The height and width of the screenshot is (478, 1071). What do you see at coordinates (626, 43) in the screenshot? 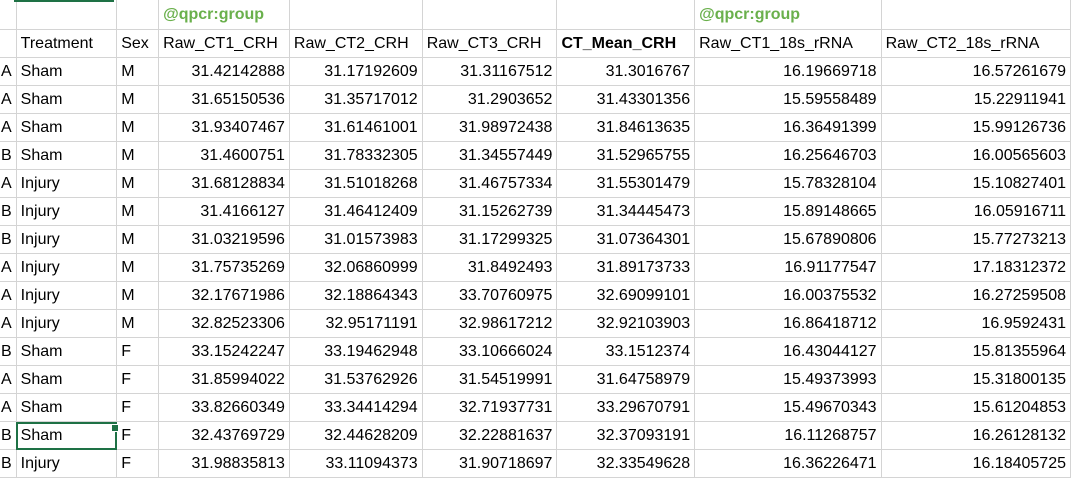
I see `header-ct-mean-crh: CT_Mean_CRH` at bounding box center [626, 43].